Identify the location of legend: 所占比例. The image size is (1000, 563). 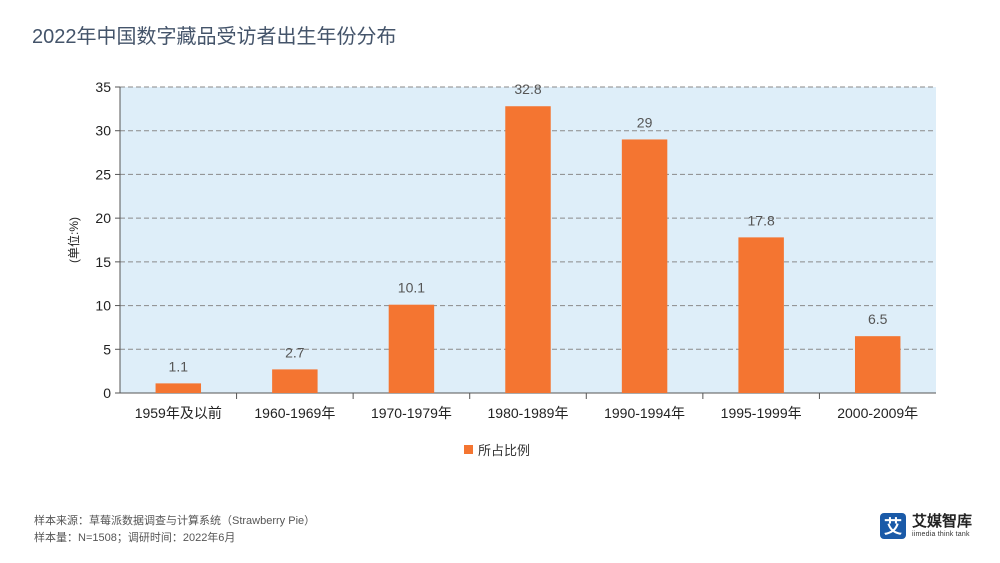
(497, 449).